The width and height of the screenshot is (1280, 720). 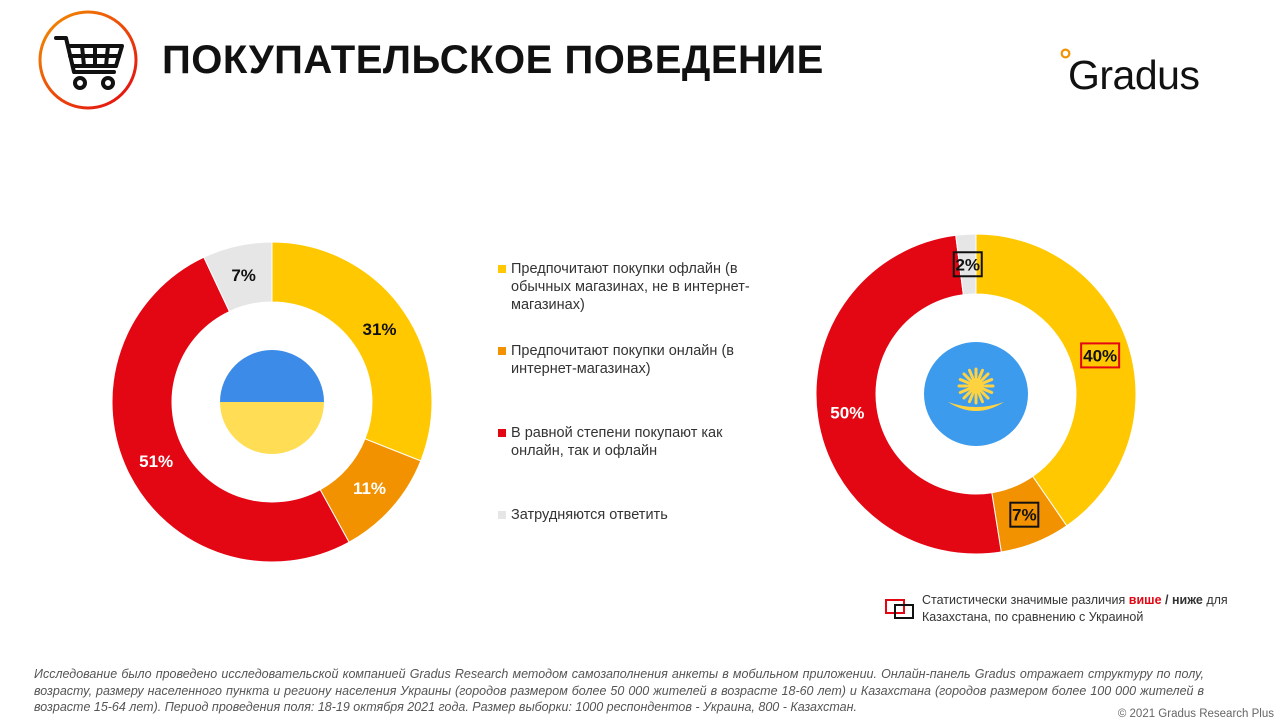 I want to click on data-label-offline: 40%, so click(x=1100, y=355).